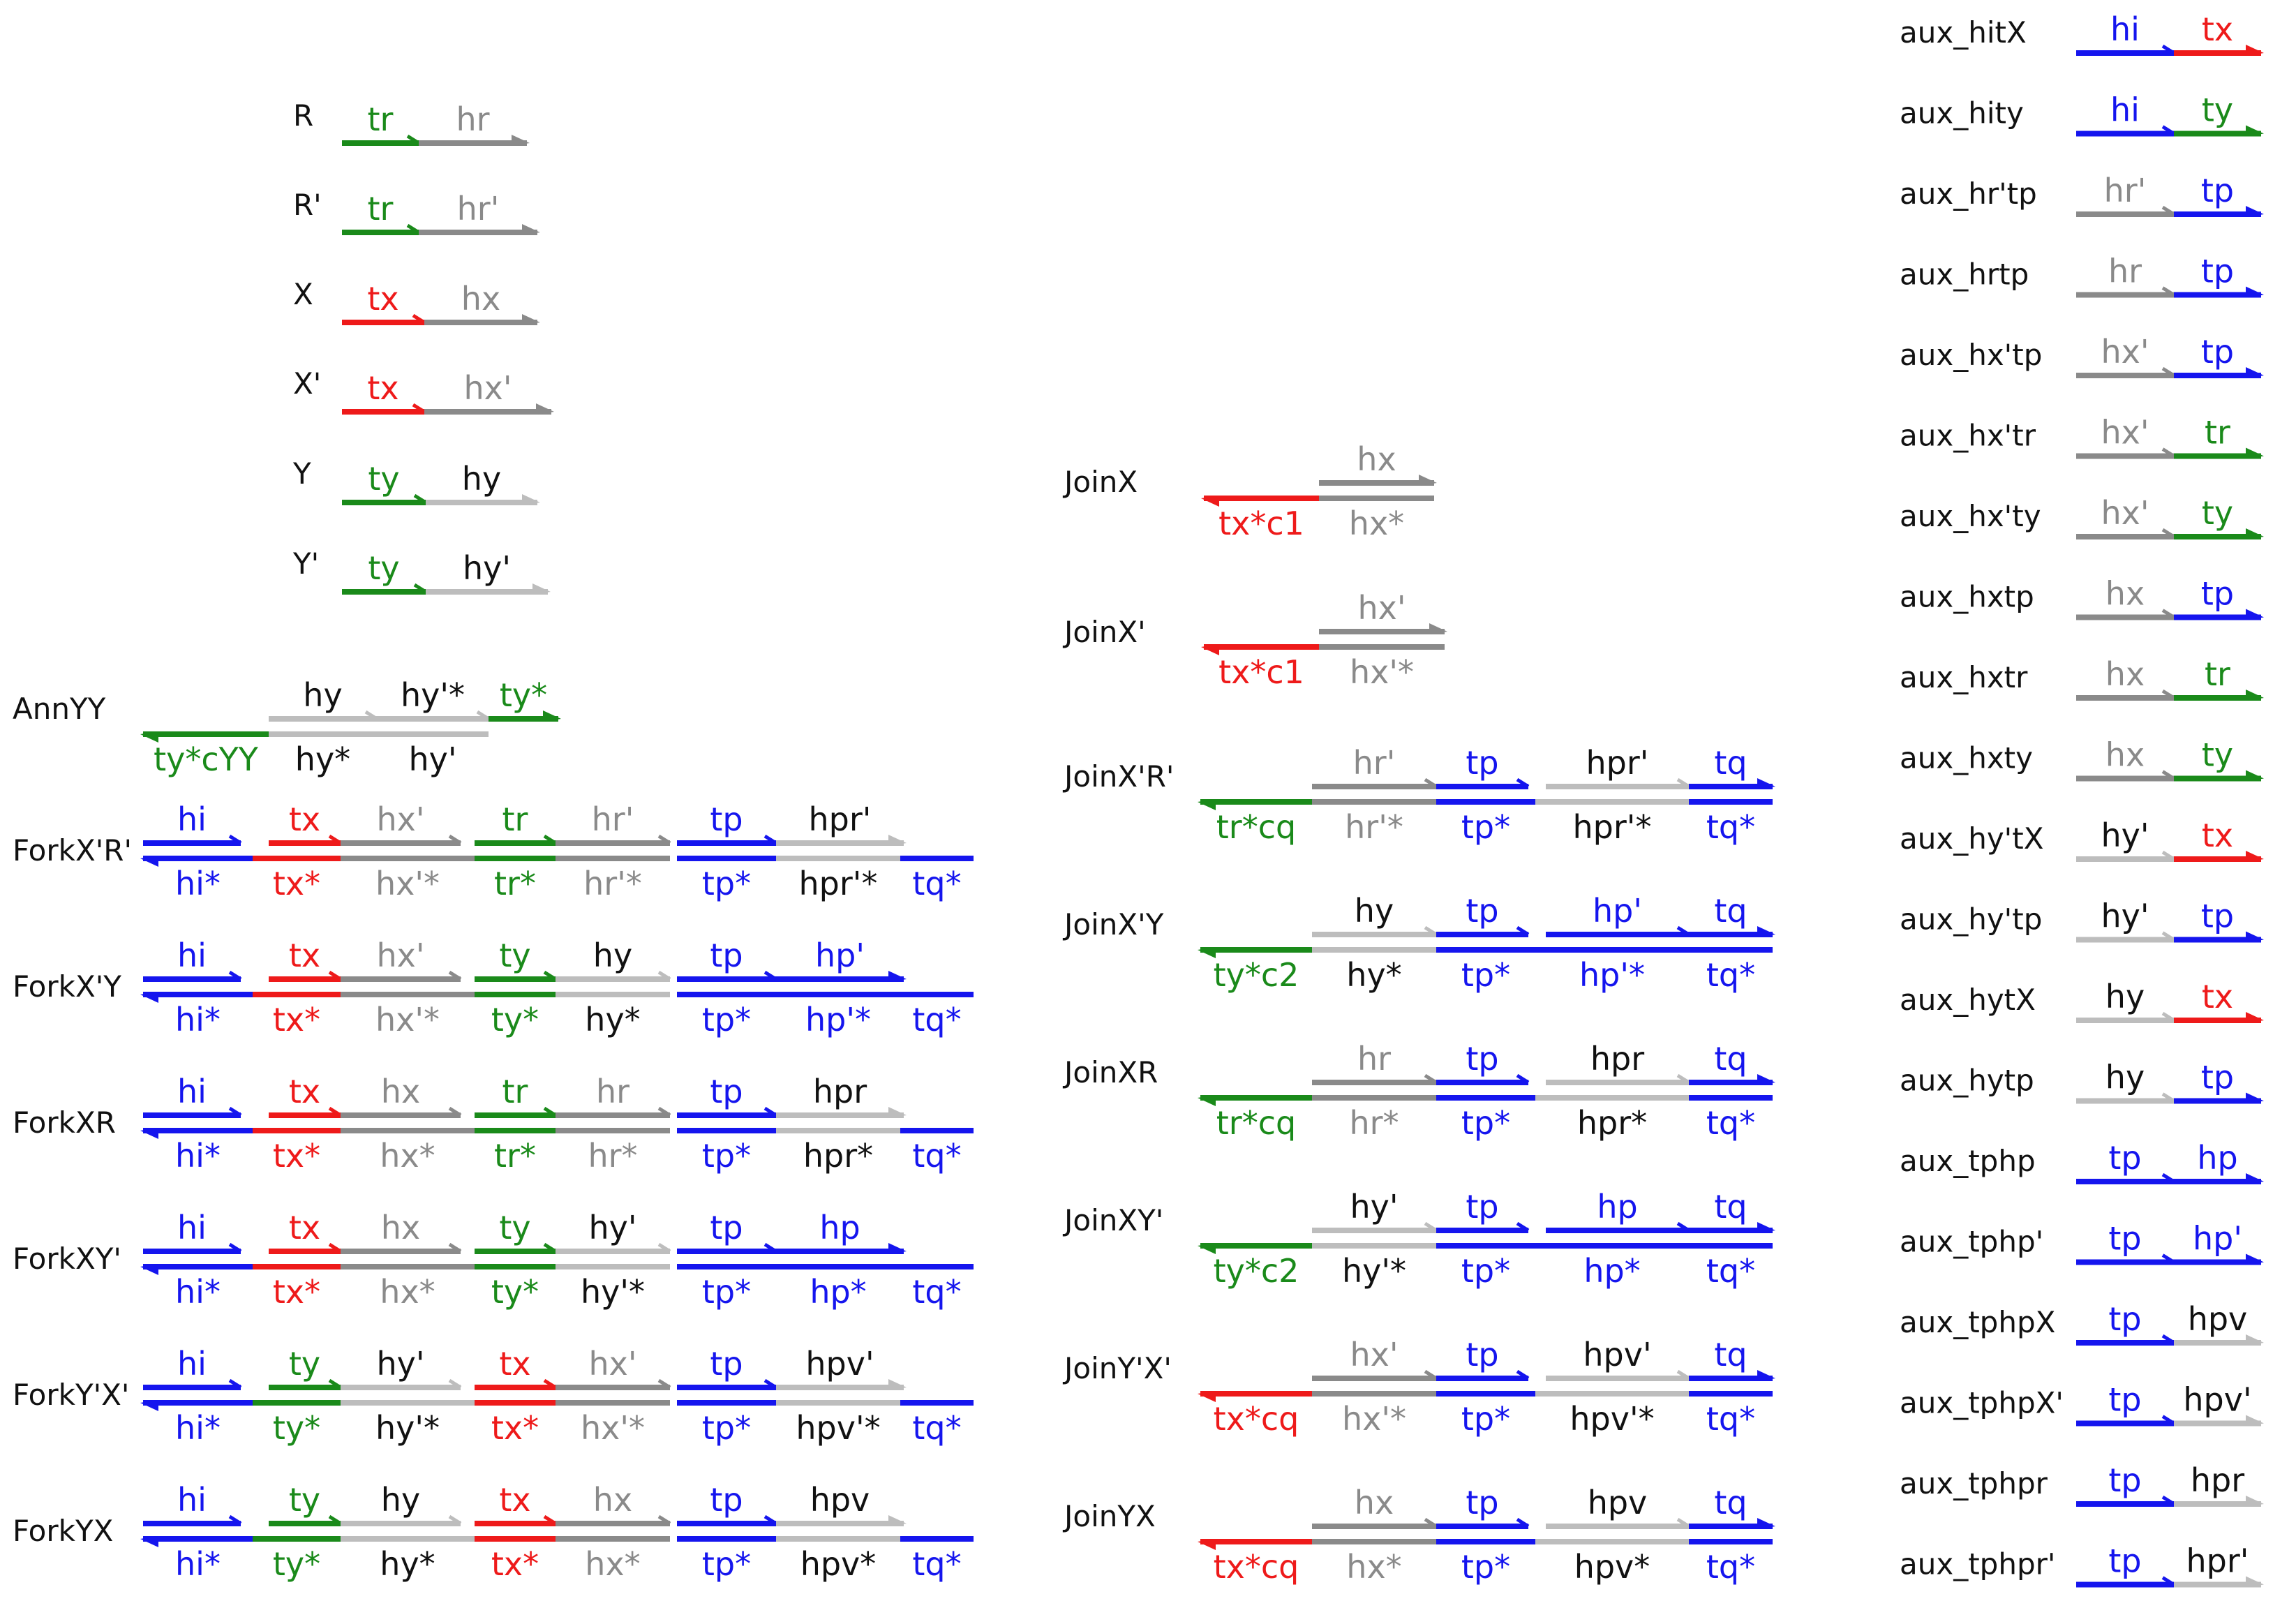 The width and height of the screenshot is (2296, 1601). Describe the element at coordinates (838, 1292) in the screenshot. I see `domain-label: hp*` at that location.